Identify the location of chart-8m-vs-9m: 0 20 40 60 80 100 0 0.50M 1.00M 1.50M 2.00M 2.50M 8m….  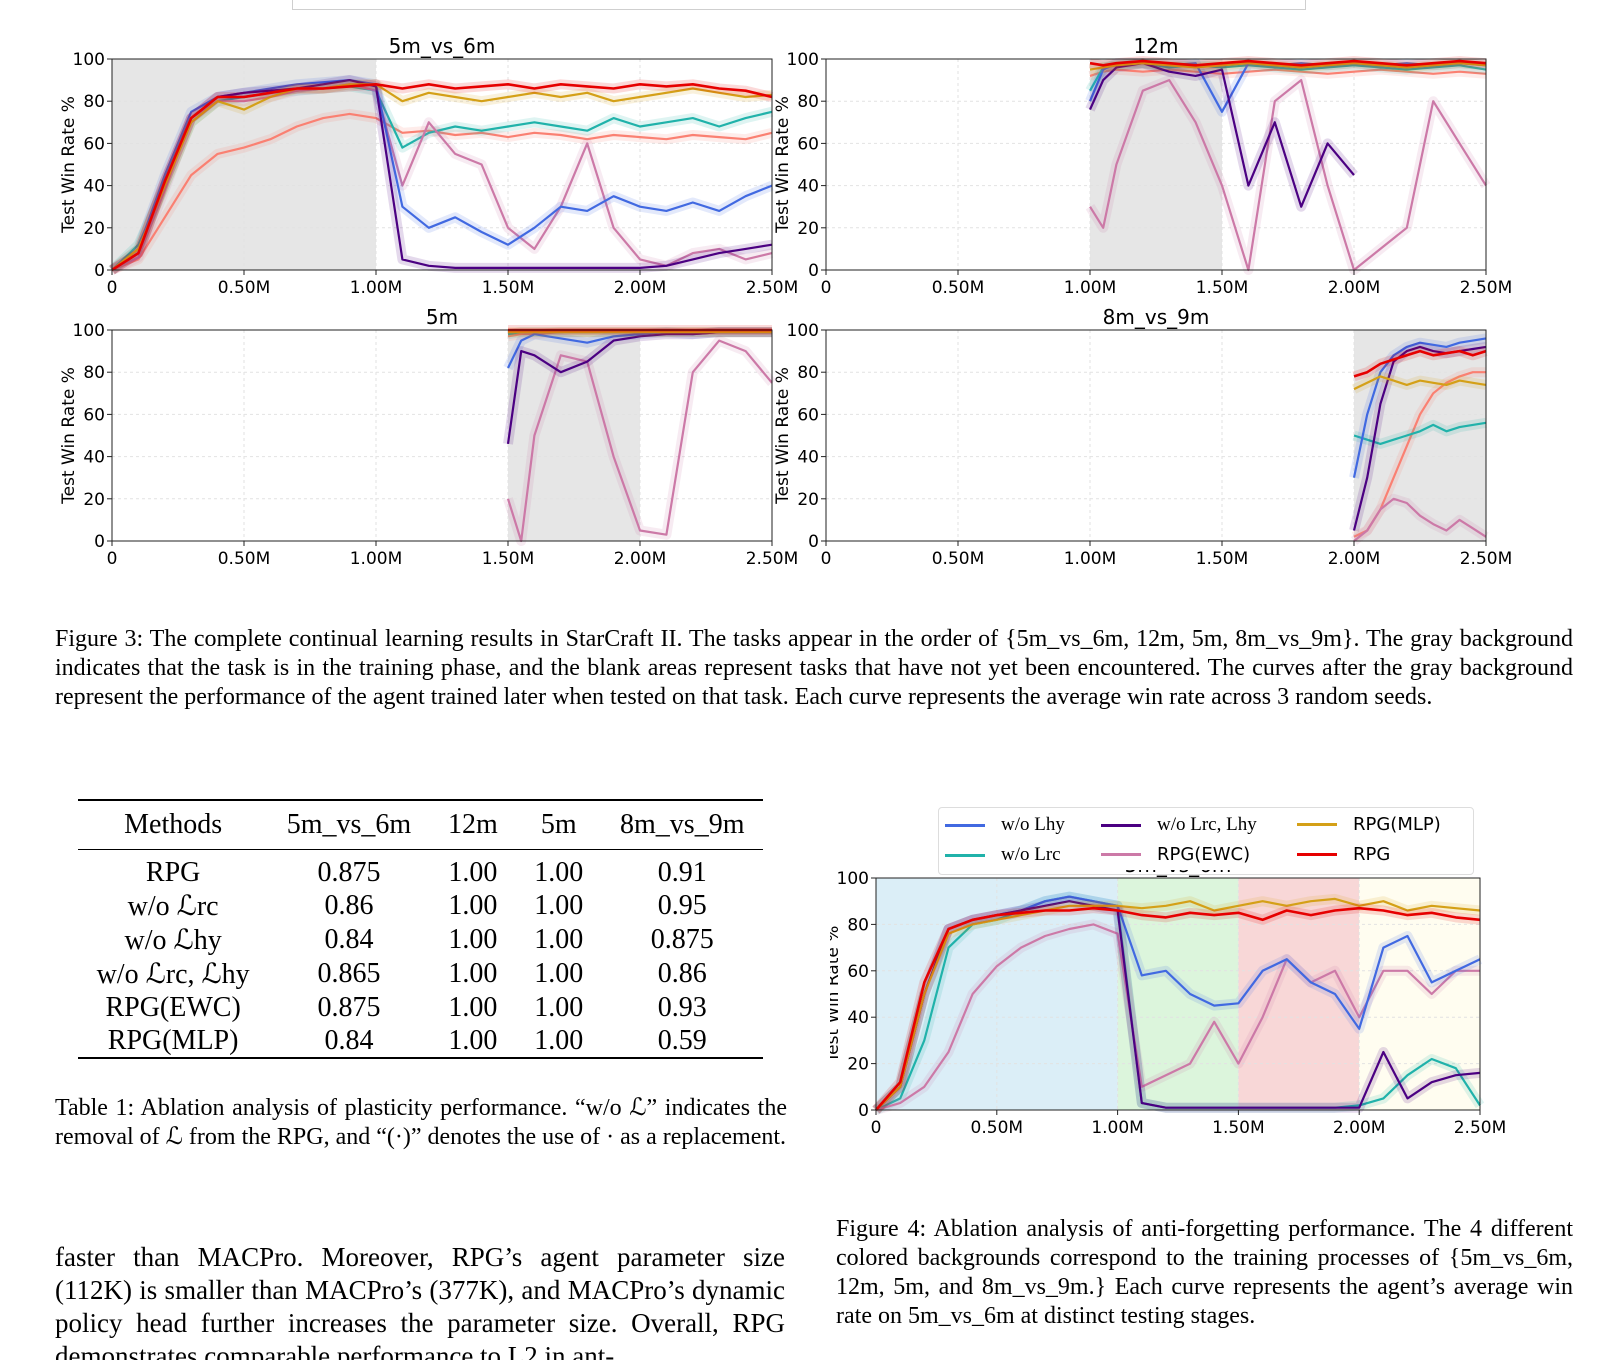
(1142, 437).